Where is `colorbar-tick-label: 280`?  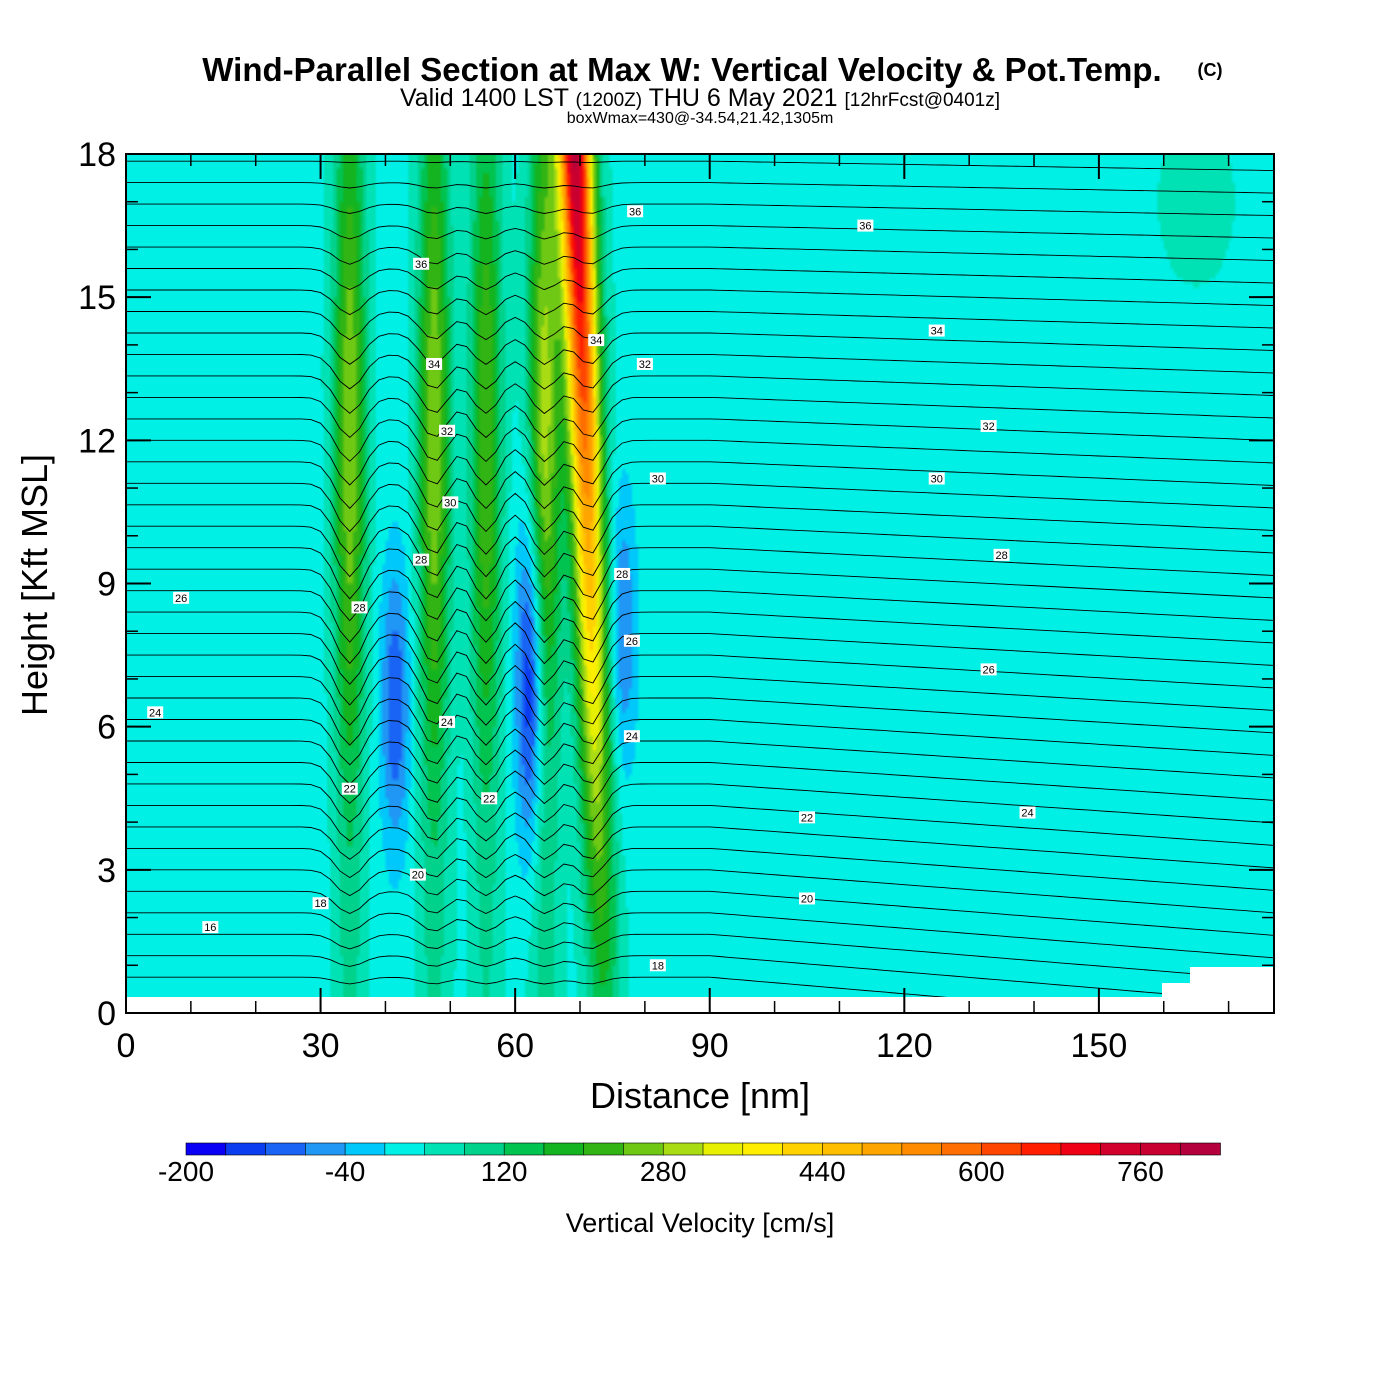
colorbar-tick-label: 280 is located at coordinates (663, 1171).